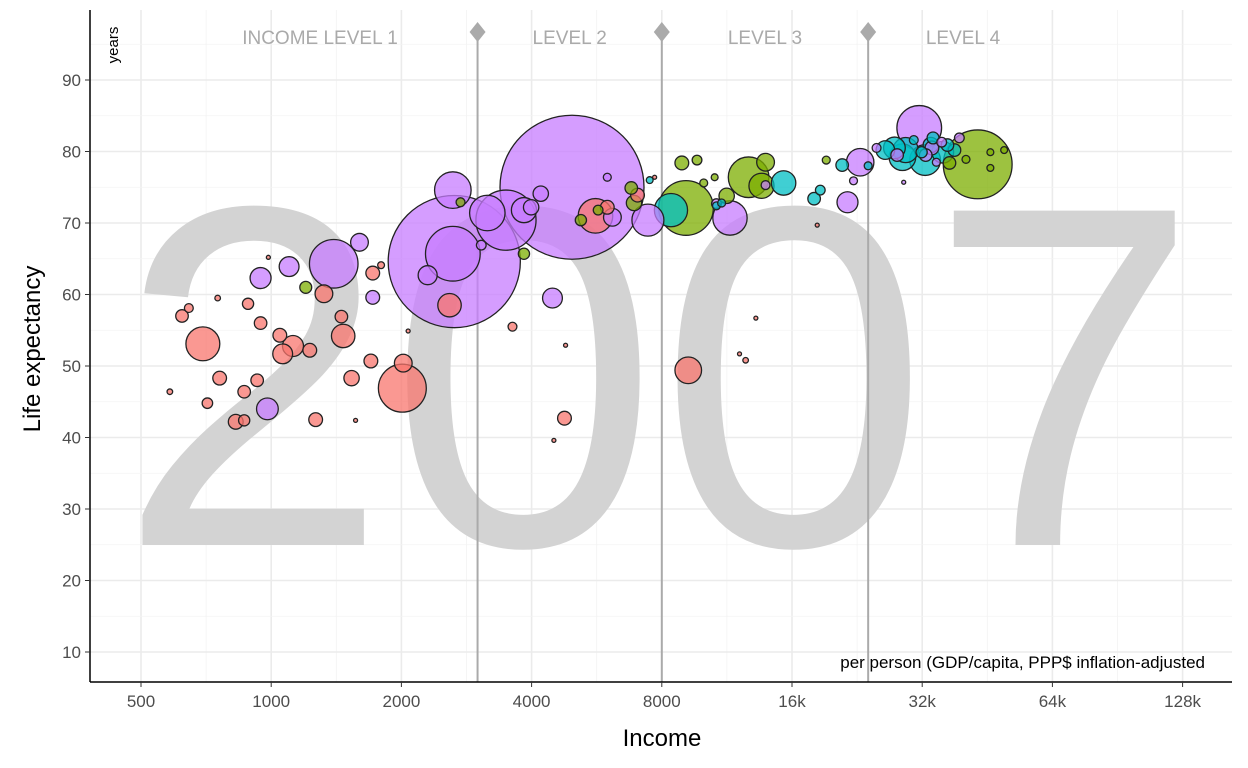  Describe the element at coordinates (1182, 701) in the screenshot. I see `x-tick-label: 128k` at that location.